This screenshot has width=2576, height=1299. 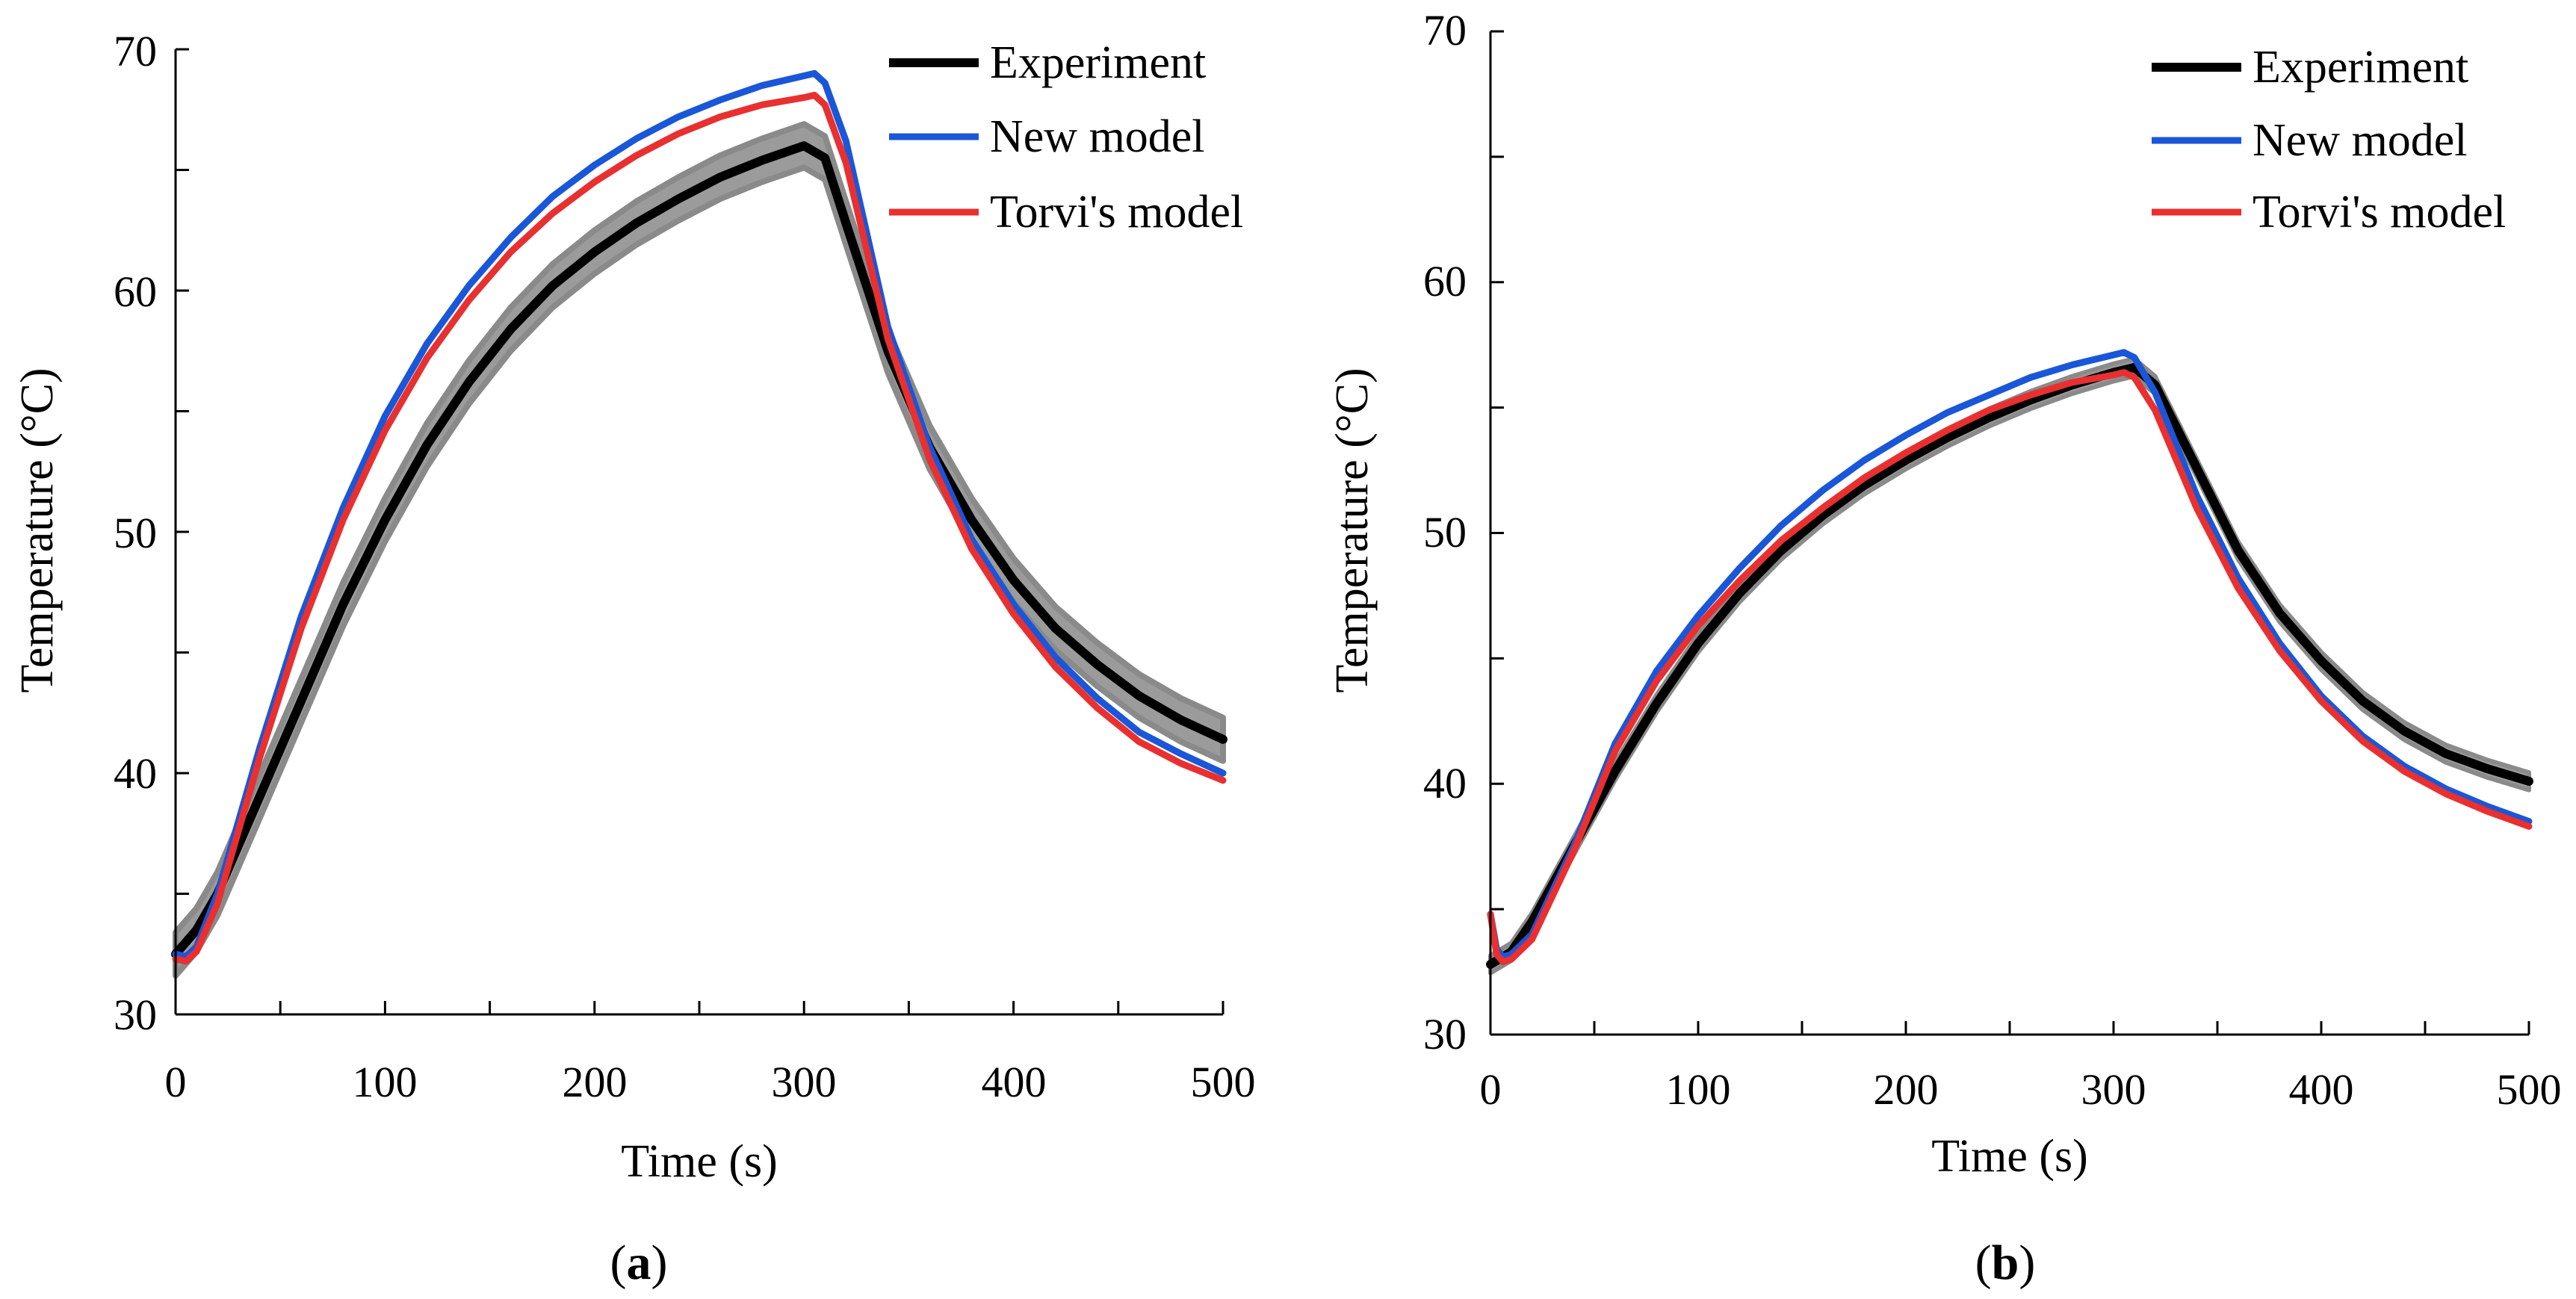 What do you see at coordinates (1906, 1089) in the screenshot?
I see `chart-b-x-tick-label: 200` at bounding box center [1906, 1089].